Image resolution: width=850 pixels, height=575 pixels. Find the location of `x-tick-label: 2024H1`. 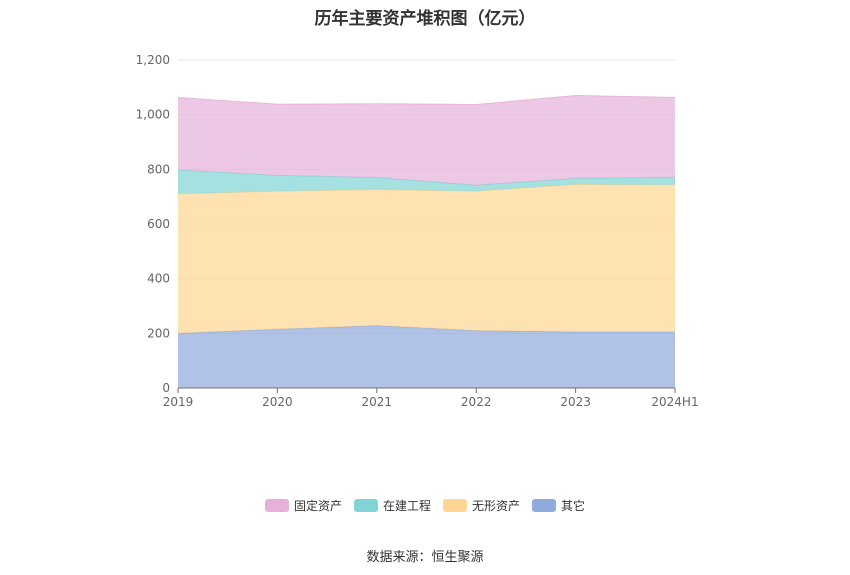

x-tick-label: 2024H1 is located at coordinates (674, 402).